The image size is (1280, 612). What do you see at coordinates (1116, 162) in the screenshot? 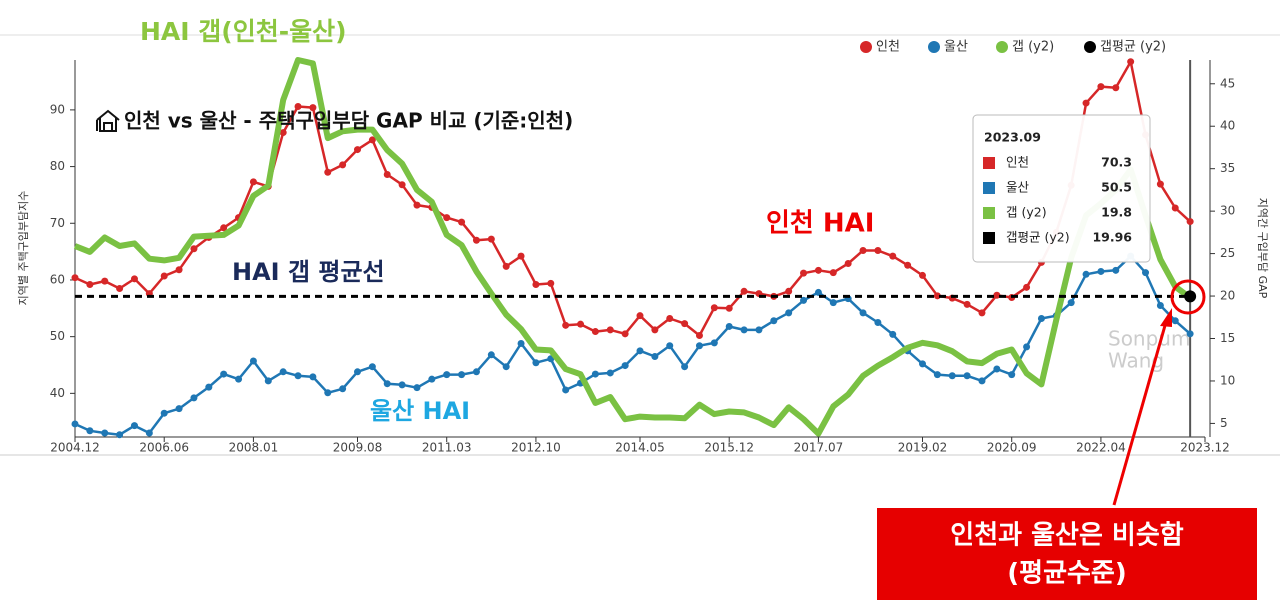
I see `tooltip-value: 70.3` at bounding box center [1116, 162].